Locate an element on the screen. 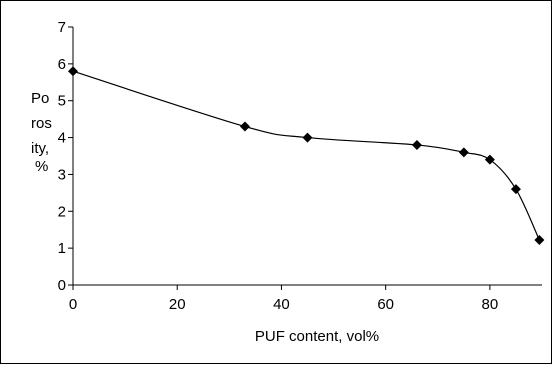  y-axis-label-line: ros is located at coordinates (41, 123).